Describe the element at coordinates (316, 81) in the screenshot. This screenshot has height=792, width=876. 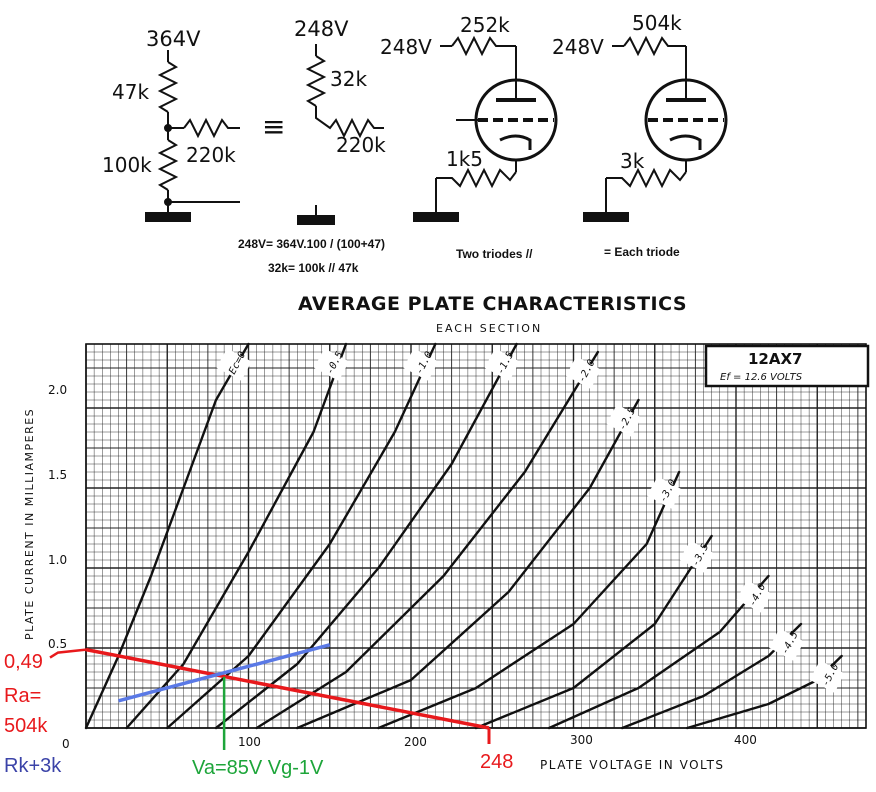
I see `resistor-32k` at that location.